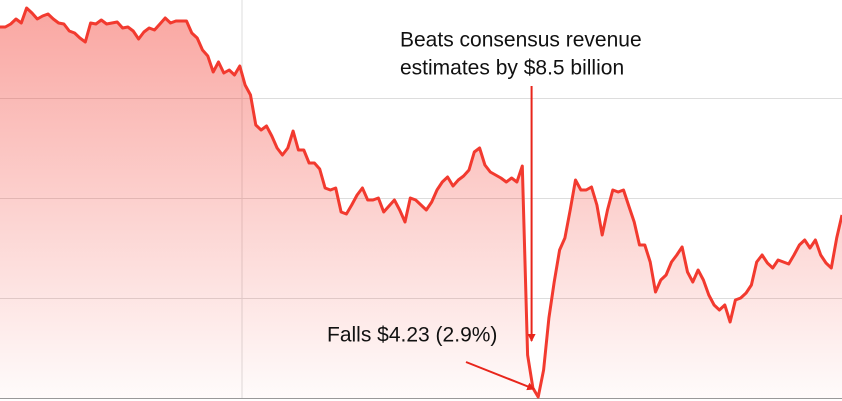  I want to click on annotation-line: Falls $4.23 (2.9%), so click(412, 335).